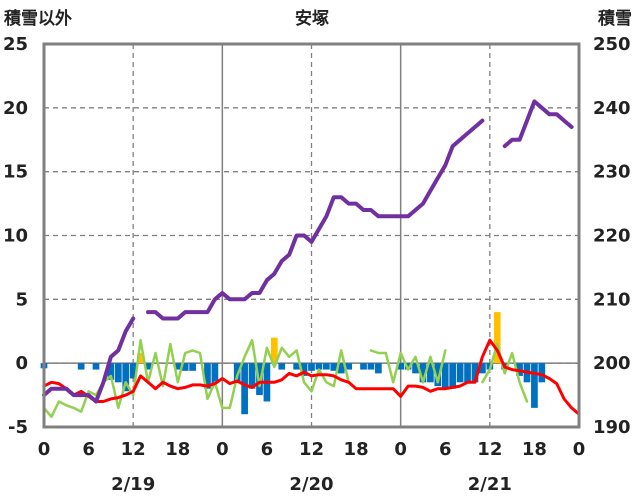  I want to click on right-tick-label: 190, so click(612, 427).